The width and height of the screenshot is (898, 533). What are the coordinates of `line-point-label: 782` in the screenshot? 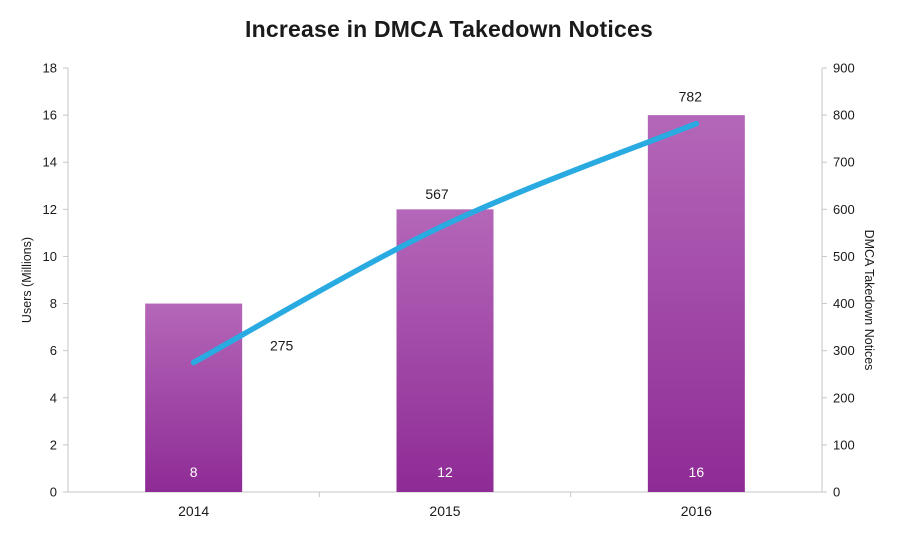 It's located at (691, 97).